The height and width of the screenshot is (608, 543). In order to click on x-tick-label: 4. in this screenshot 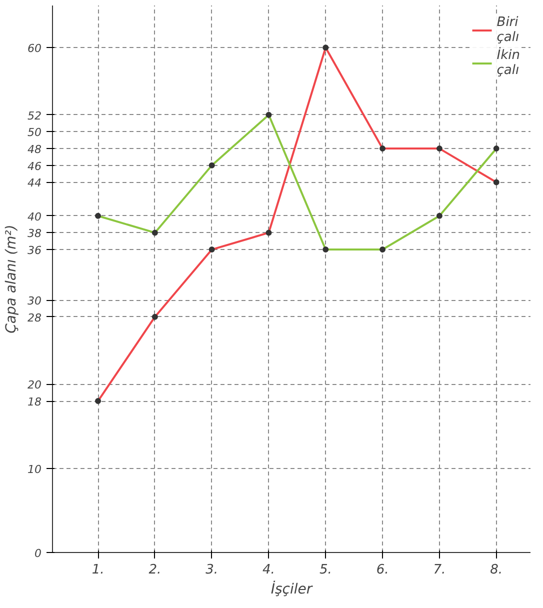, I will do `click(268, 570)`.